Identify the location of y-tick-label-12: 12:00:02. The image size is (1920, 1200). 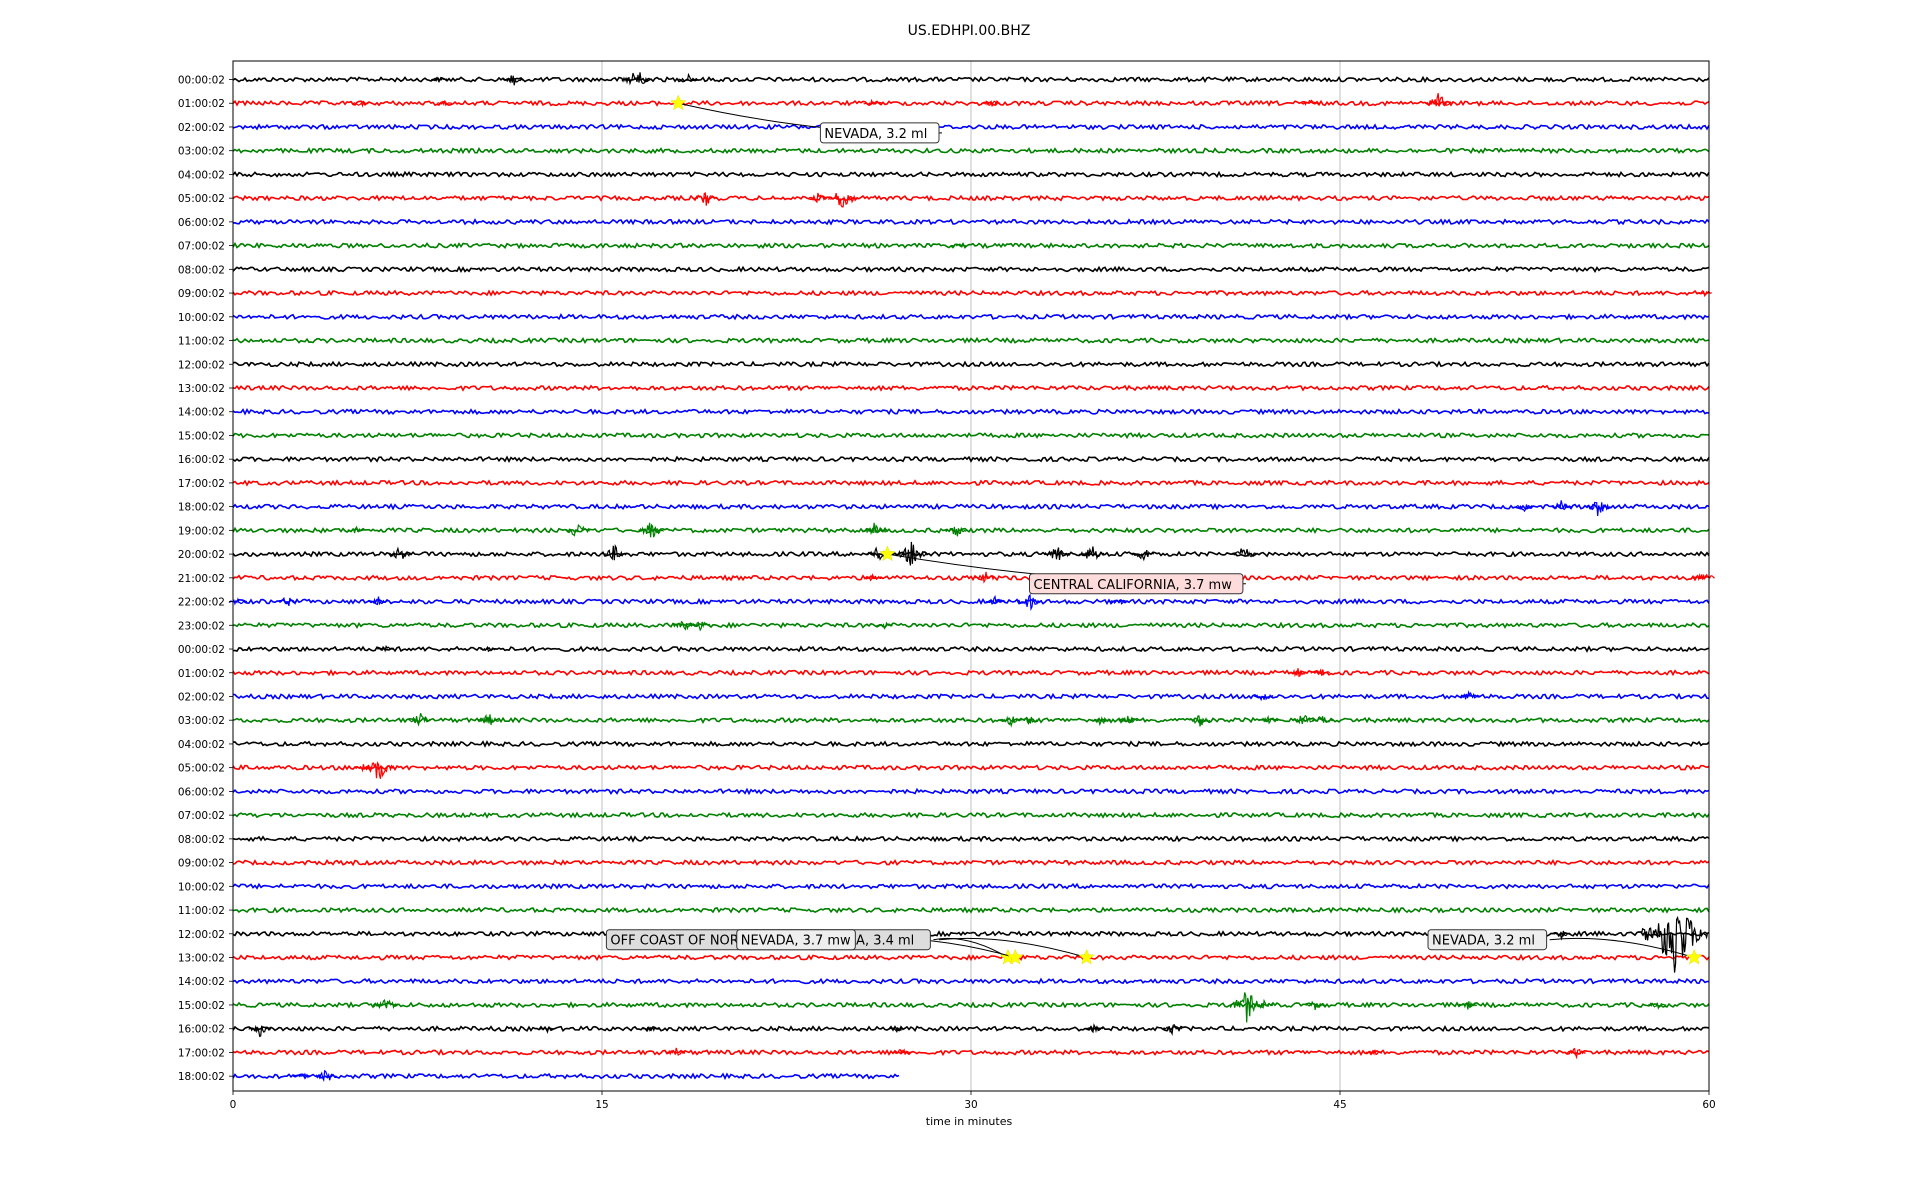
(201, 365).